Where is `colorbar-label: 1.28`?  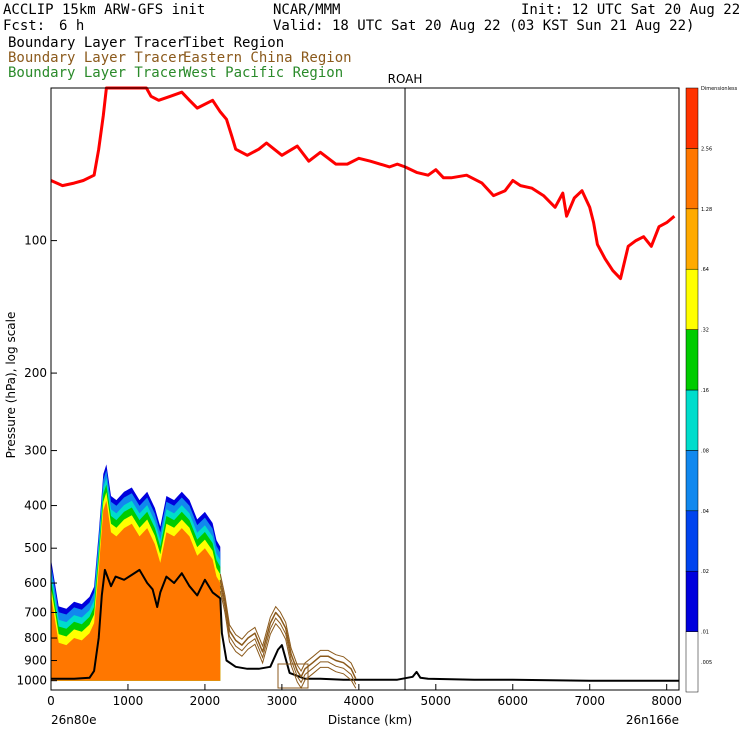 colorbar-label: 1.28 is located at coordinates (706, 210).